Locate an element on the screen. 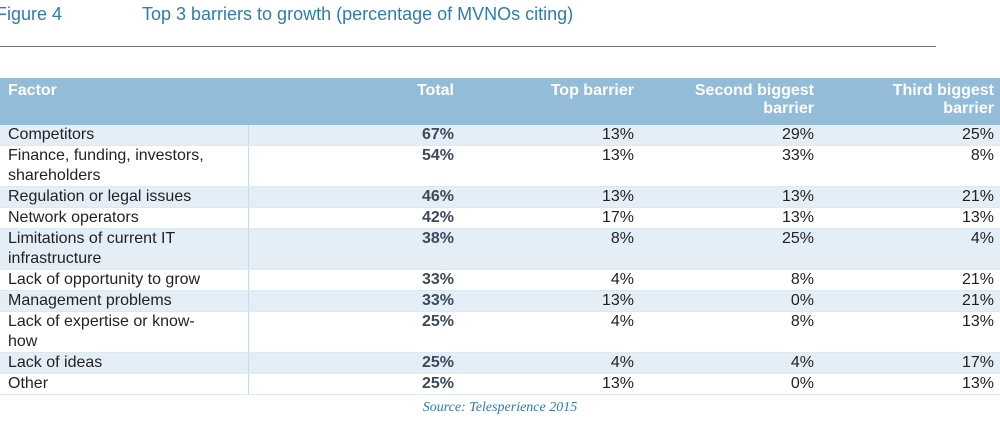 The height and width of the screenshot is (422, 1000). cell-third: 25% is located at coordinates (910, 135).